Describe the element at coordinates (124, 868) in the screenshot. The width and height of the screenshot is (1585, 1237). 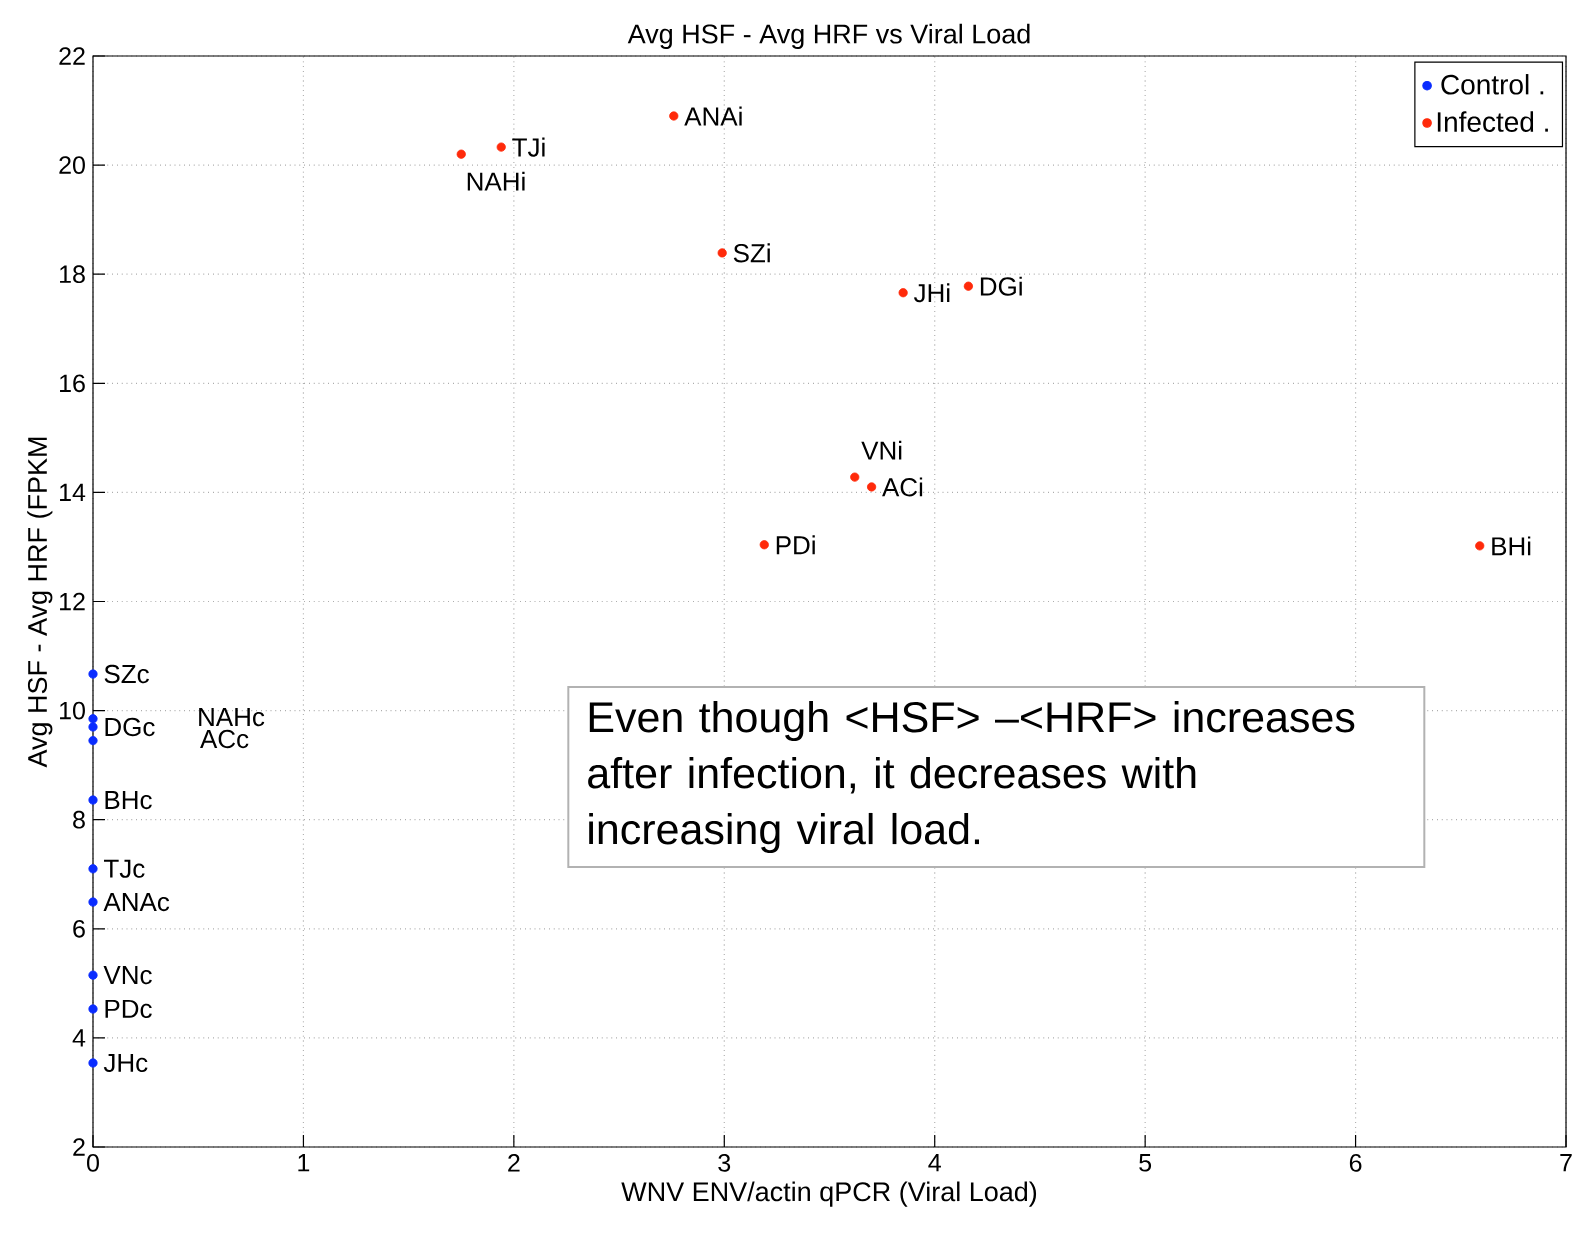
I see `annotation: TJc` at that location.